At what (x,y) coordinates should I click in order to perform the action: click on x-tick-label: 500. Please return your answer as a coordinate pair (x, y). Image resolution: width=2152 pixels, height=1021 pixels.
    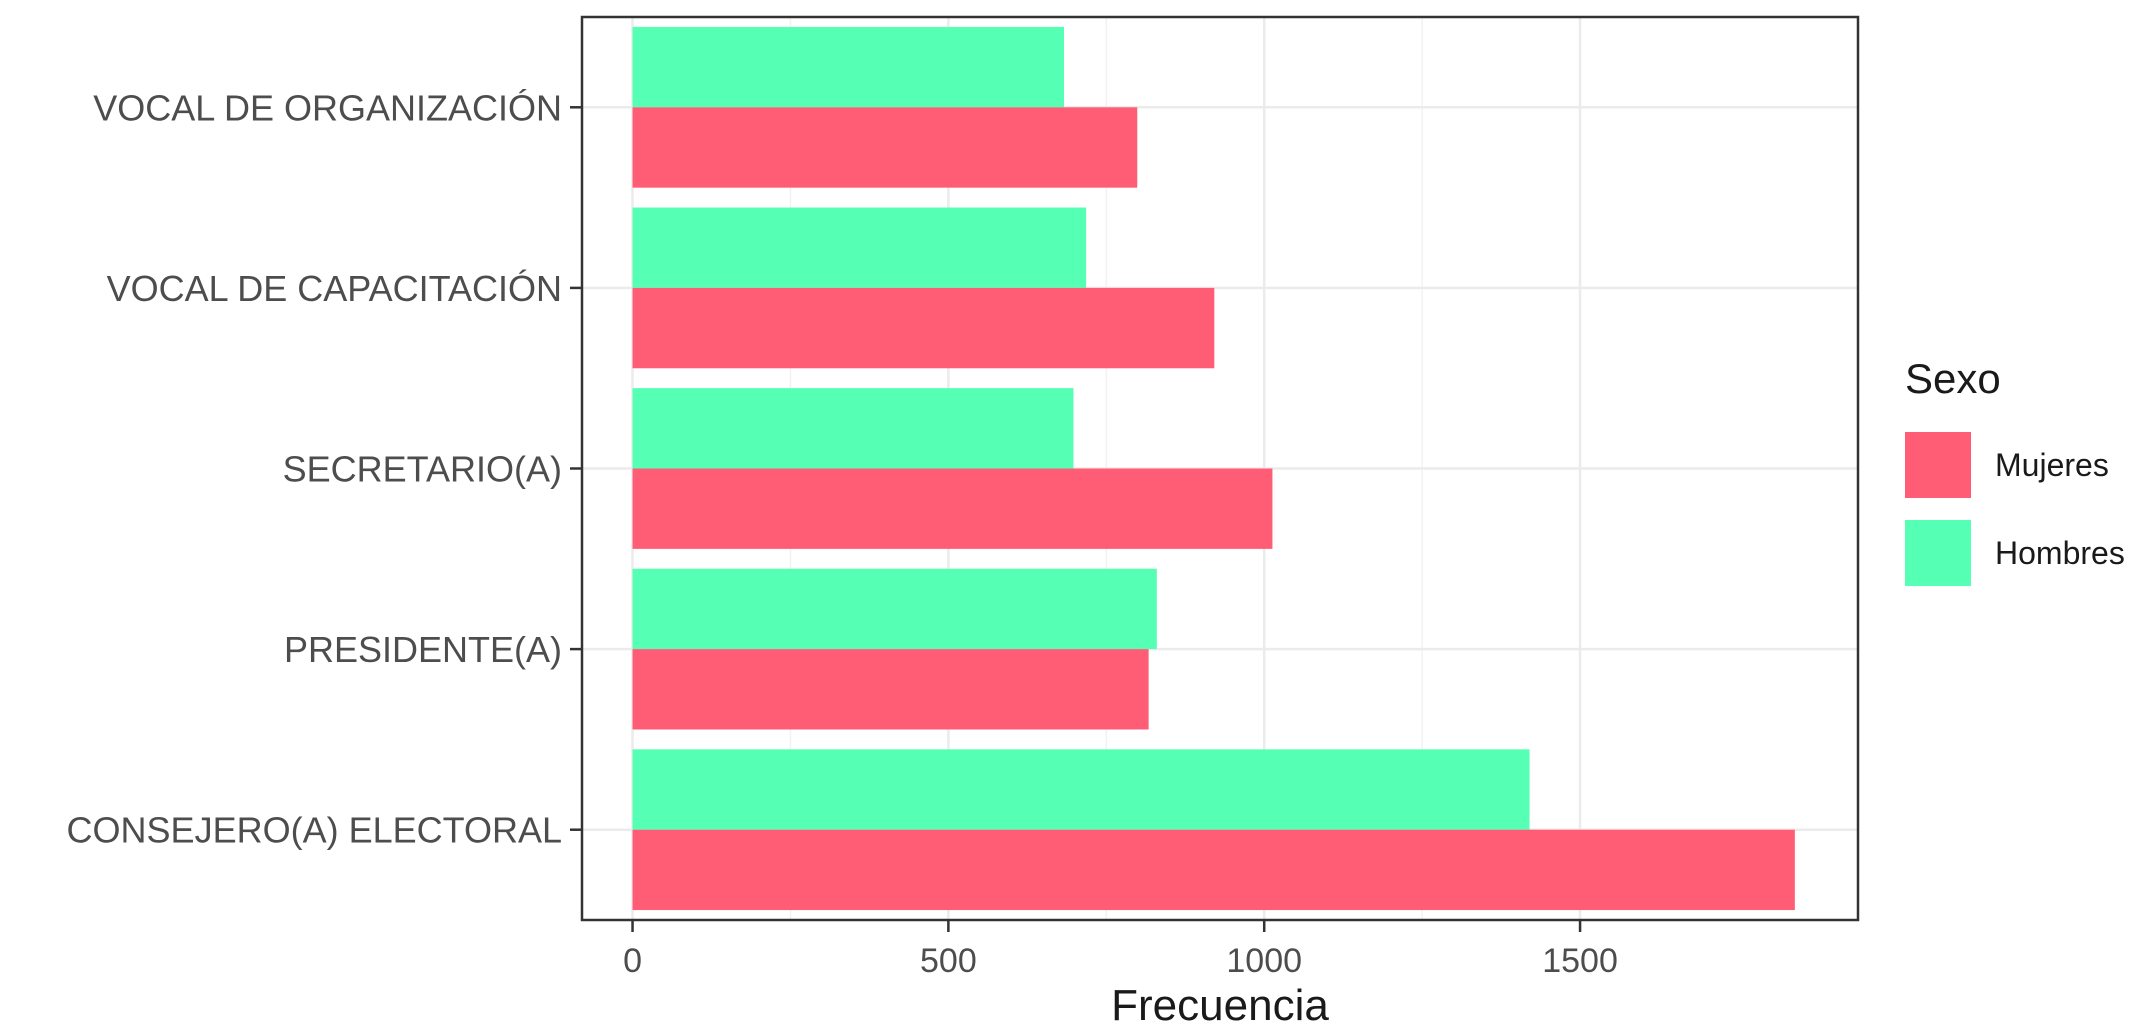
    Looking at the image, I should click on (948, 961).